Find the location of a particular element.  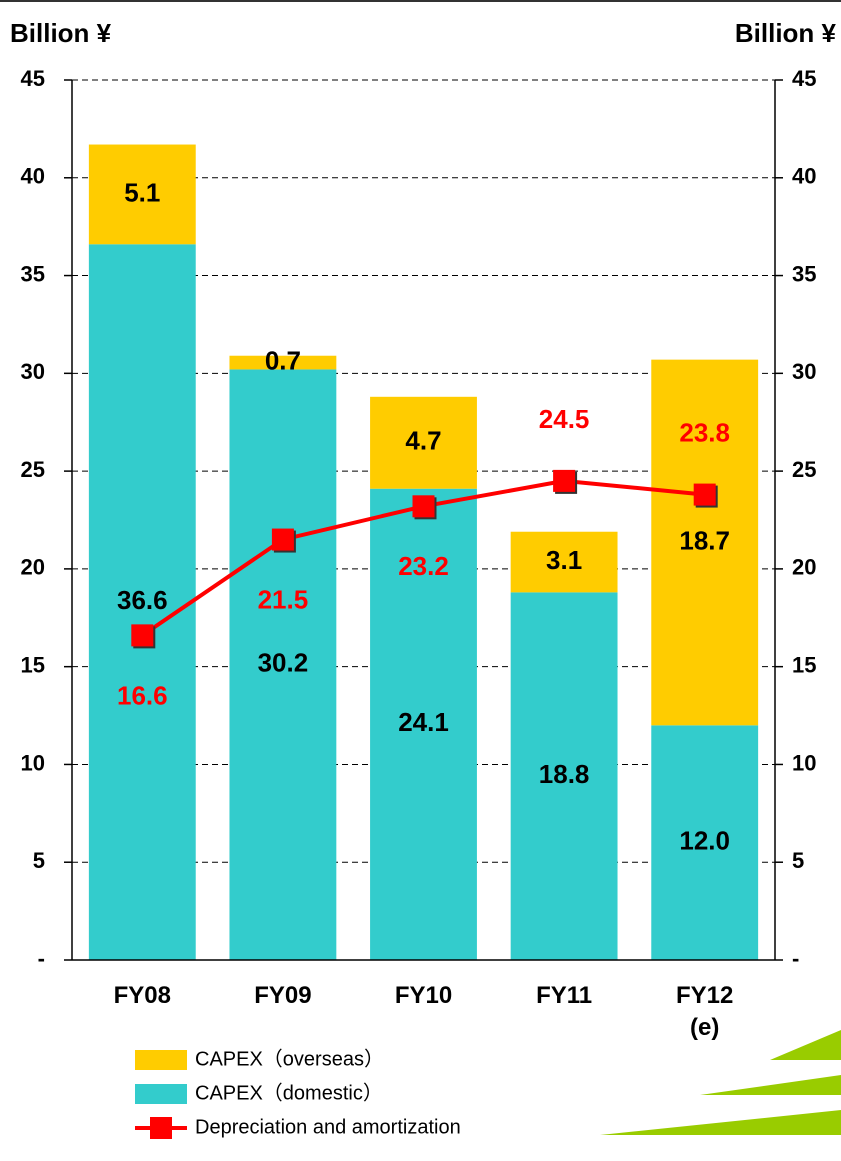

y2-tick-label: 30 is located at coordinates (804, 371).